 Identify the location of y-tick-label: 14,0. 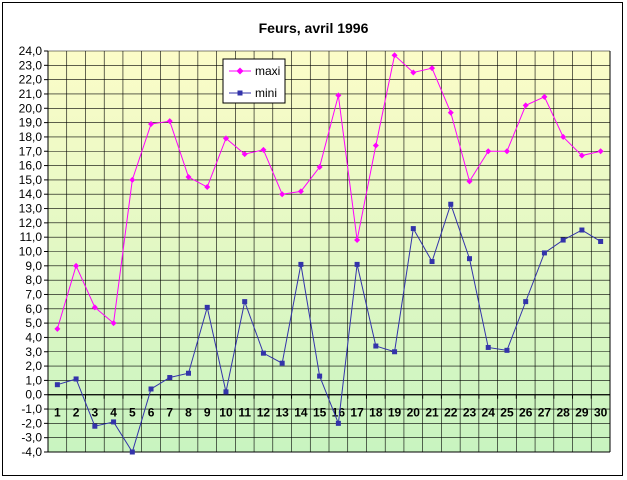
(31, 194).